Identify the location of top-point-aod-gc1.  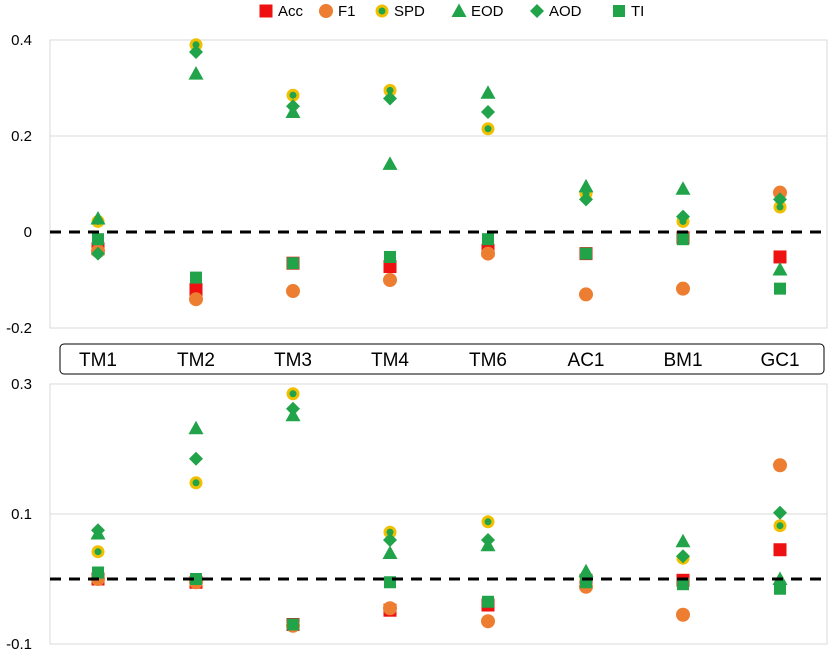
(780, 199).